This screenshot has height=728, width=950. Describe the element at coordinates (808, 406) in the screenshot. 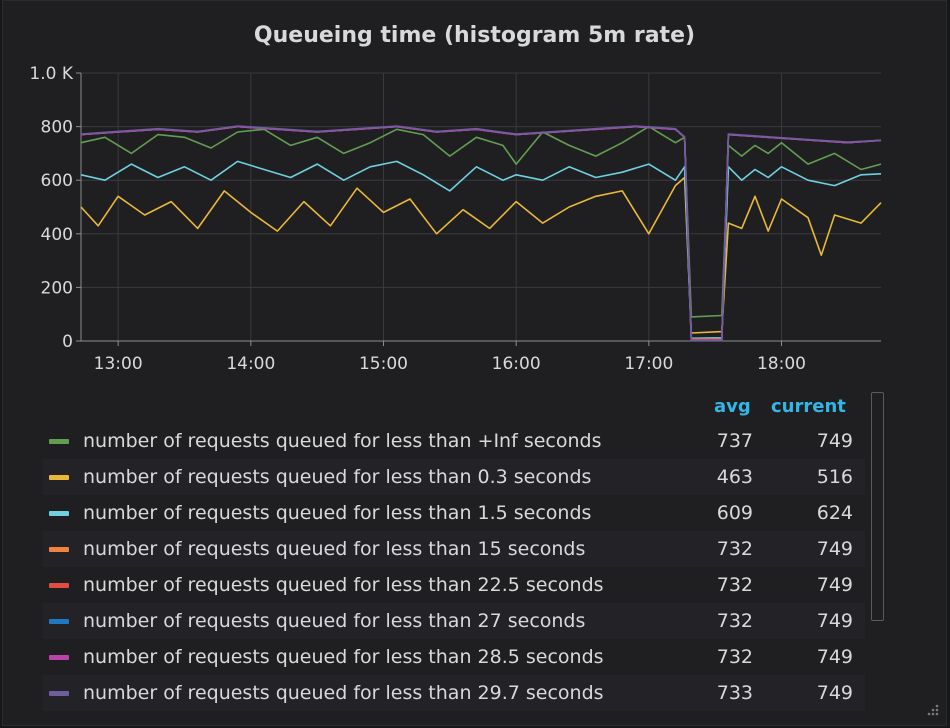

I see `legend-header-current: current` at that location.